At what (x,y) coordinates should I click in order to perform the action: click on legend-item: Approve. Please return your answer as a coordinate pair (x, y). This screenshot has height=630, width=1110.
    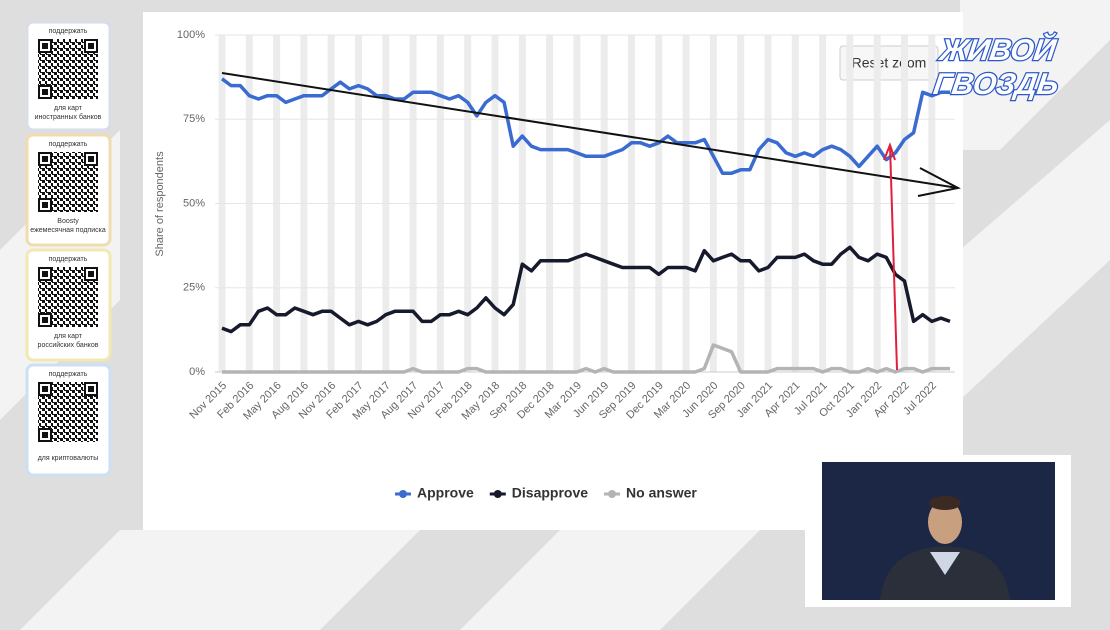
    Looking at the image, I should click on (434, 493).